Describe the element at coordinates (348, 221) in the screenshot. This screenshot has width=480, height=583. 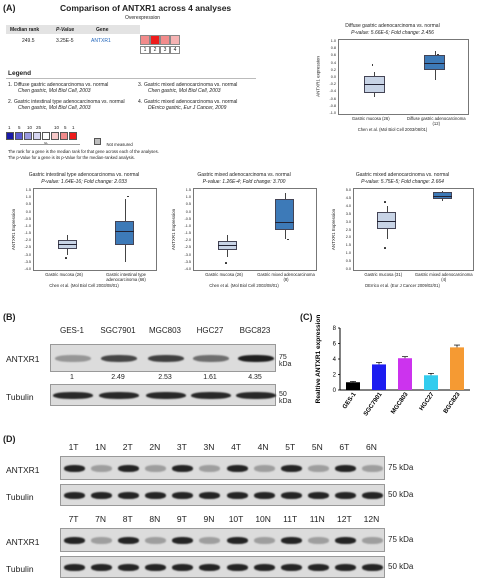
I see `boxplot-ytick: 3.0` at that location.